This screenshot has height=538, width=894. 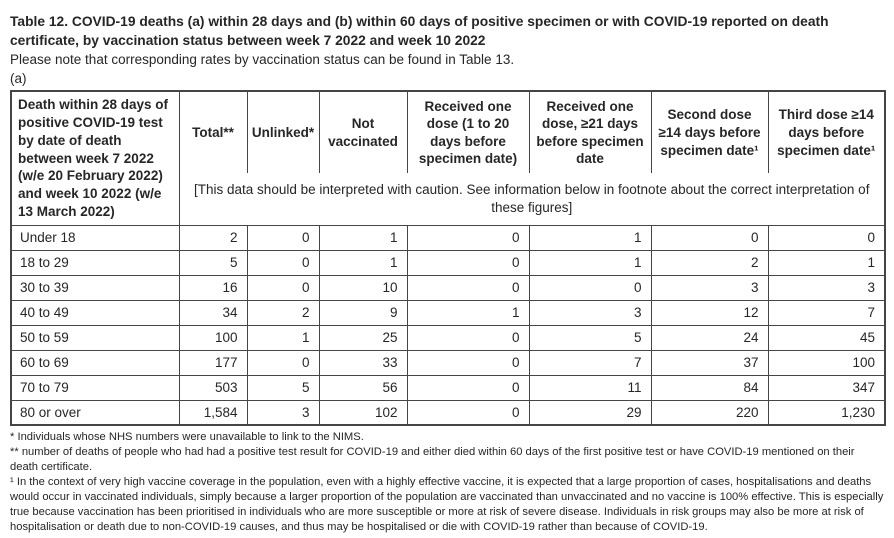 What do you see at coordinates (213, 362) in the screenshot?
I see `cell-total: 177` at bounding box center [213, 362].